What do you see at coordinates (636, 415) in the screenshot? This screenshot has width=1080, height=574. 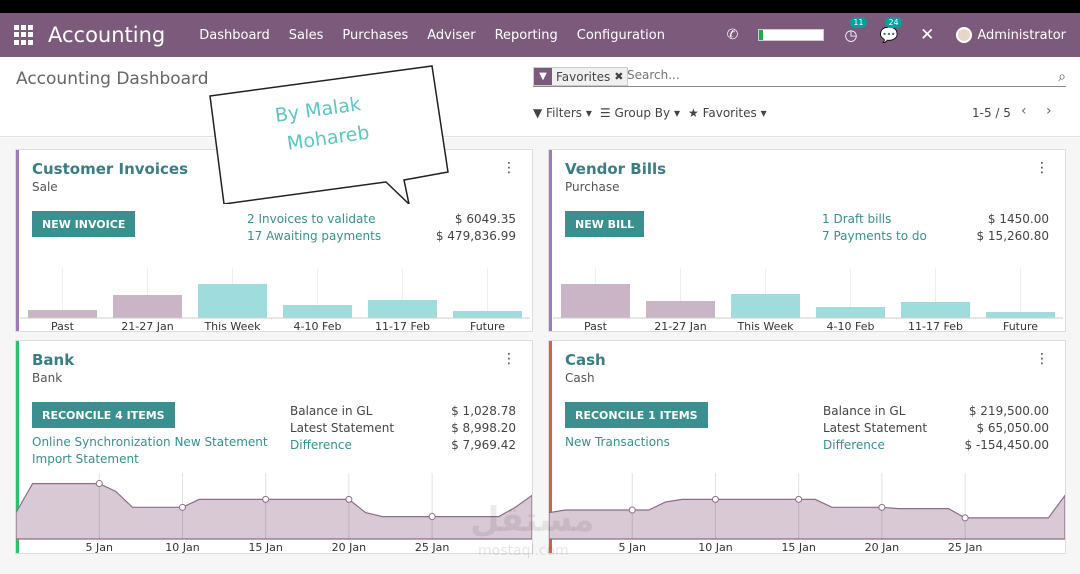 I see `reconcile-button: RECONCILE 1 ITEMS` at bounding box center [636, 415].